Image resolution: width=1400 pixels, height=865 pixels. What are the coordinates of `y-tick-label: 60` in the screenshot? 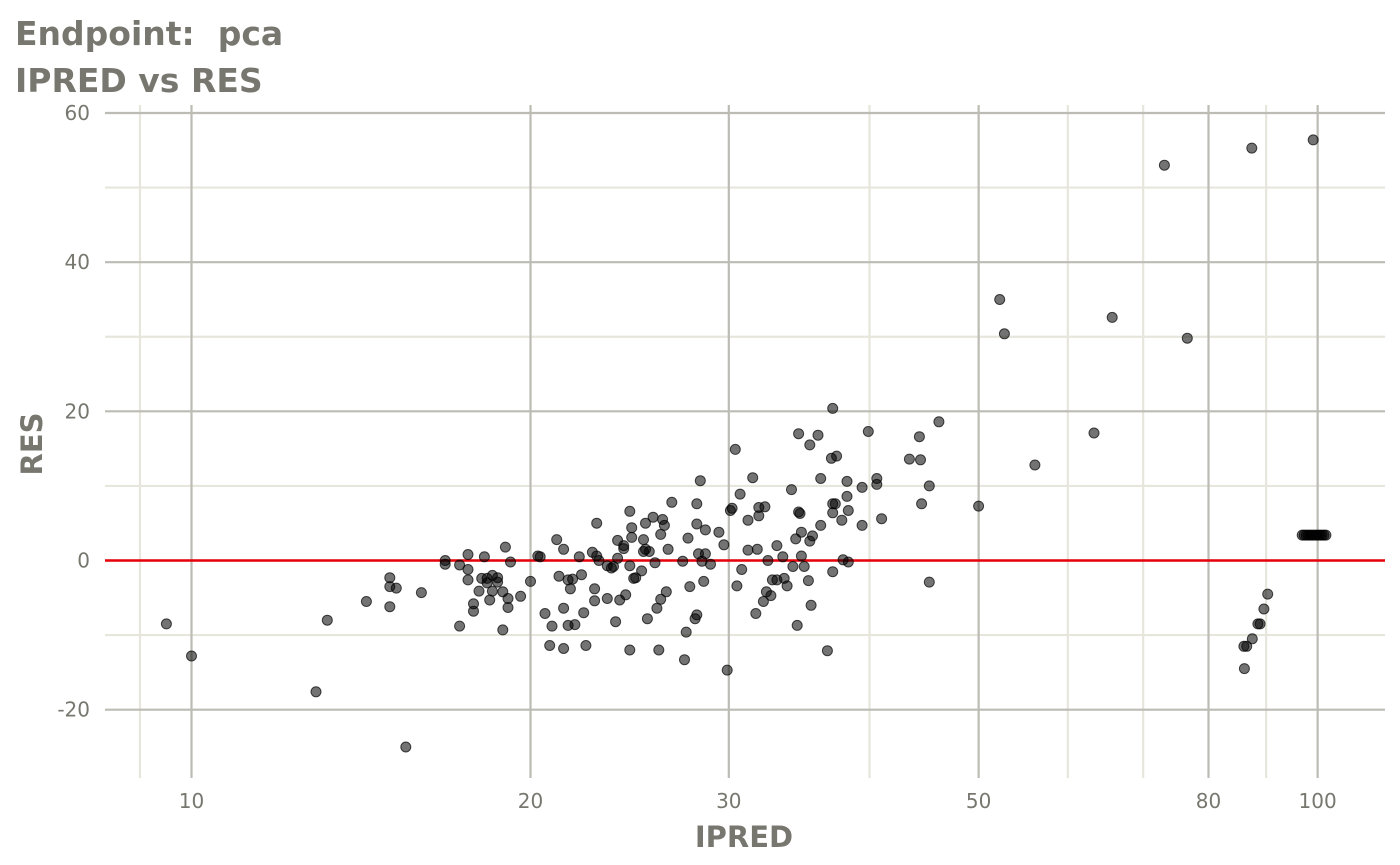 It's located at (77, 113).